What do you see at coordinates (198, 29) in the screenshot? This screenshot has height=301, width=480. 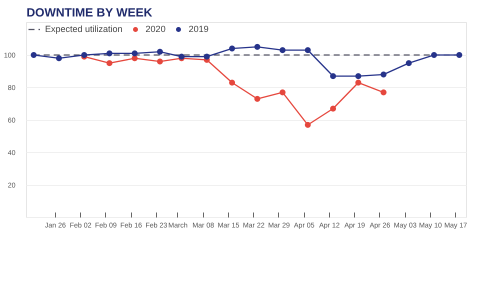 I see `legend-label: 2019` at bounding box center [198, 29].